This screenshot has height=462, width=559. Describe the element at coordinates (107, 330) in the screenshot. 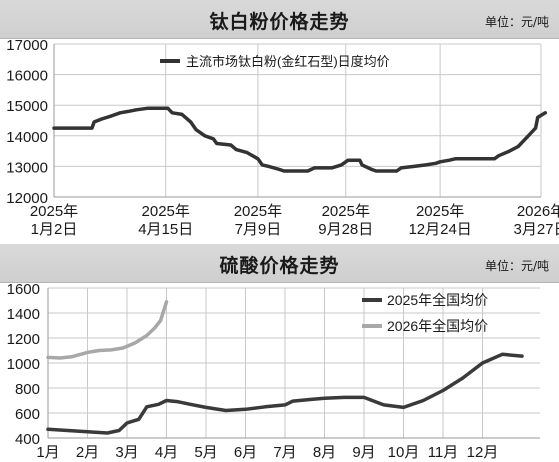

I see `series-line-2026` at that location.